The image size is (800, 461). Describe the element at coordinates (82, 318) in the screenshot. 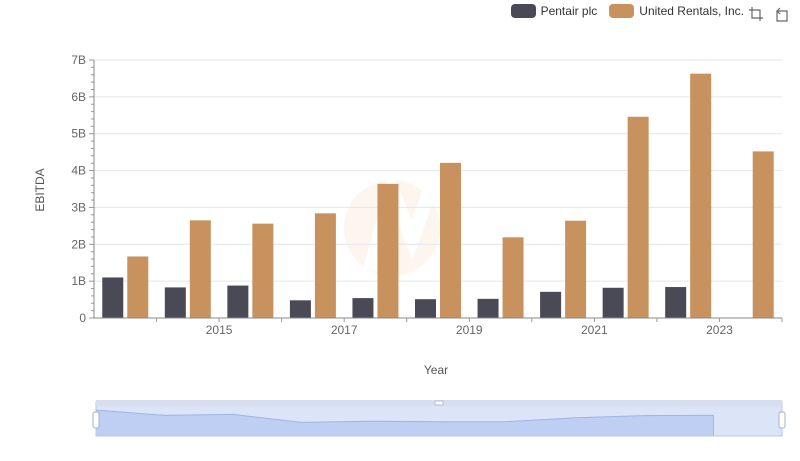

I see `y-tick-label: 0` at that location.